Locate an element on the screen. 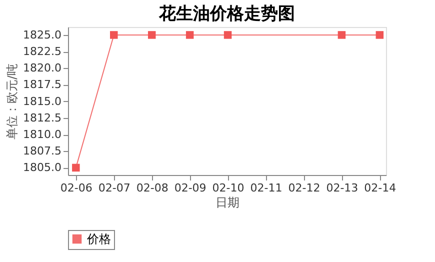 The height and width of the screenshot is (262, 435). y-tick-label: 1812.5 is located at coordinates (42, 117).